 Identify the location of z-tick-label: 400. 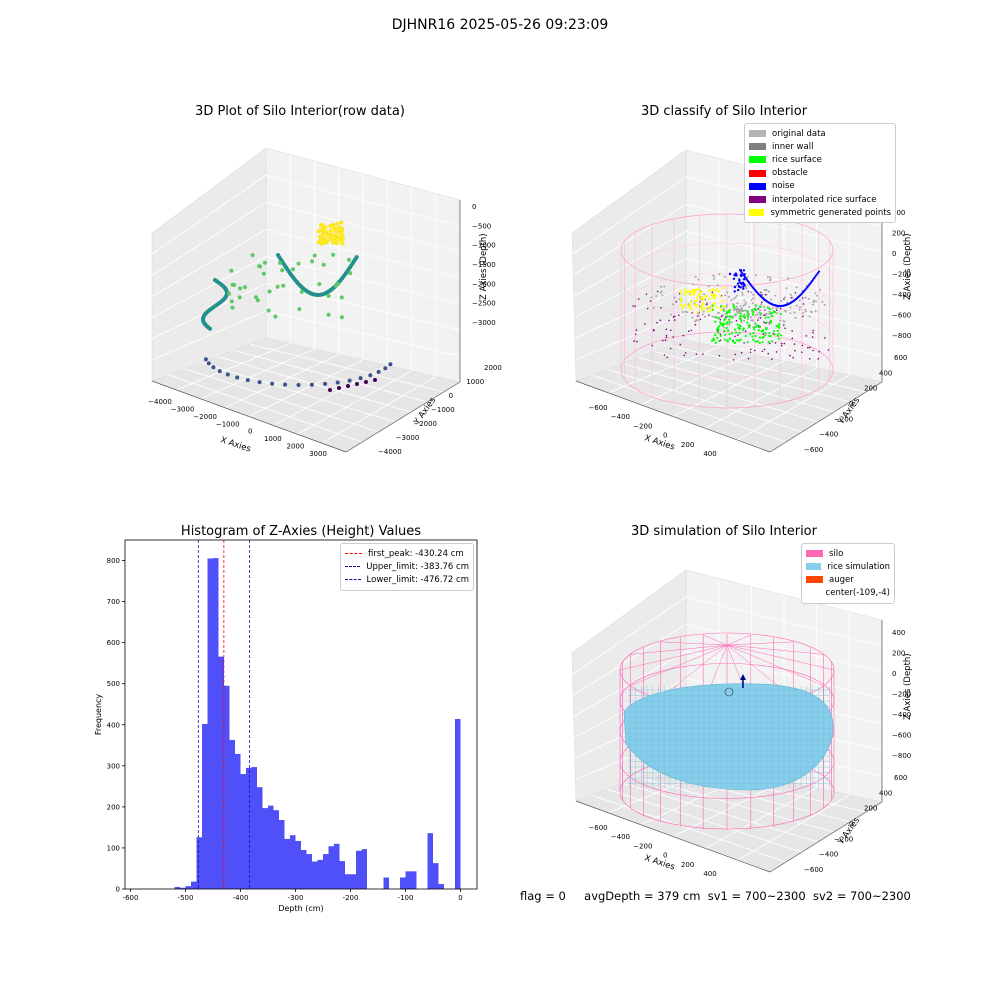
(898, 633).